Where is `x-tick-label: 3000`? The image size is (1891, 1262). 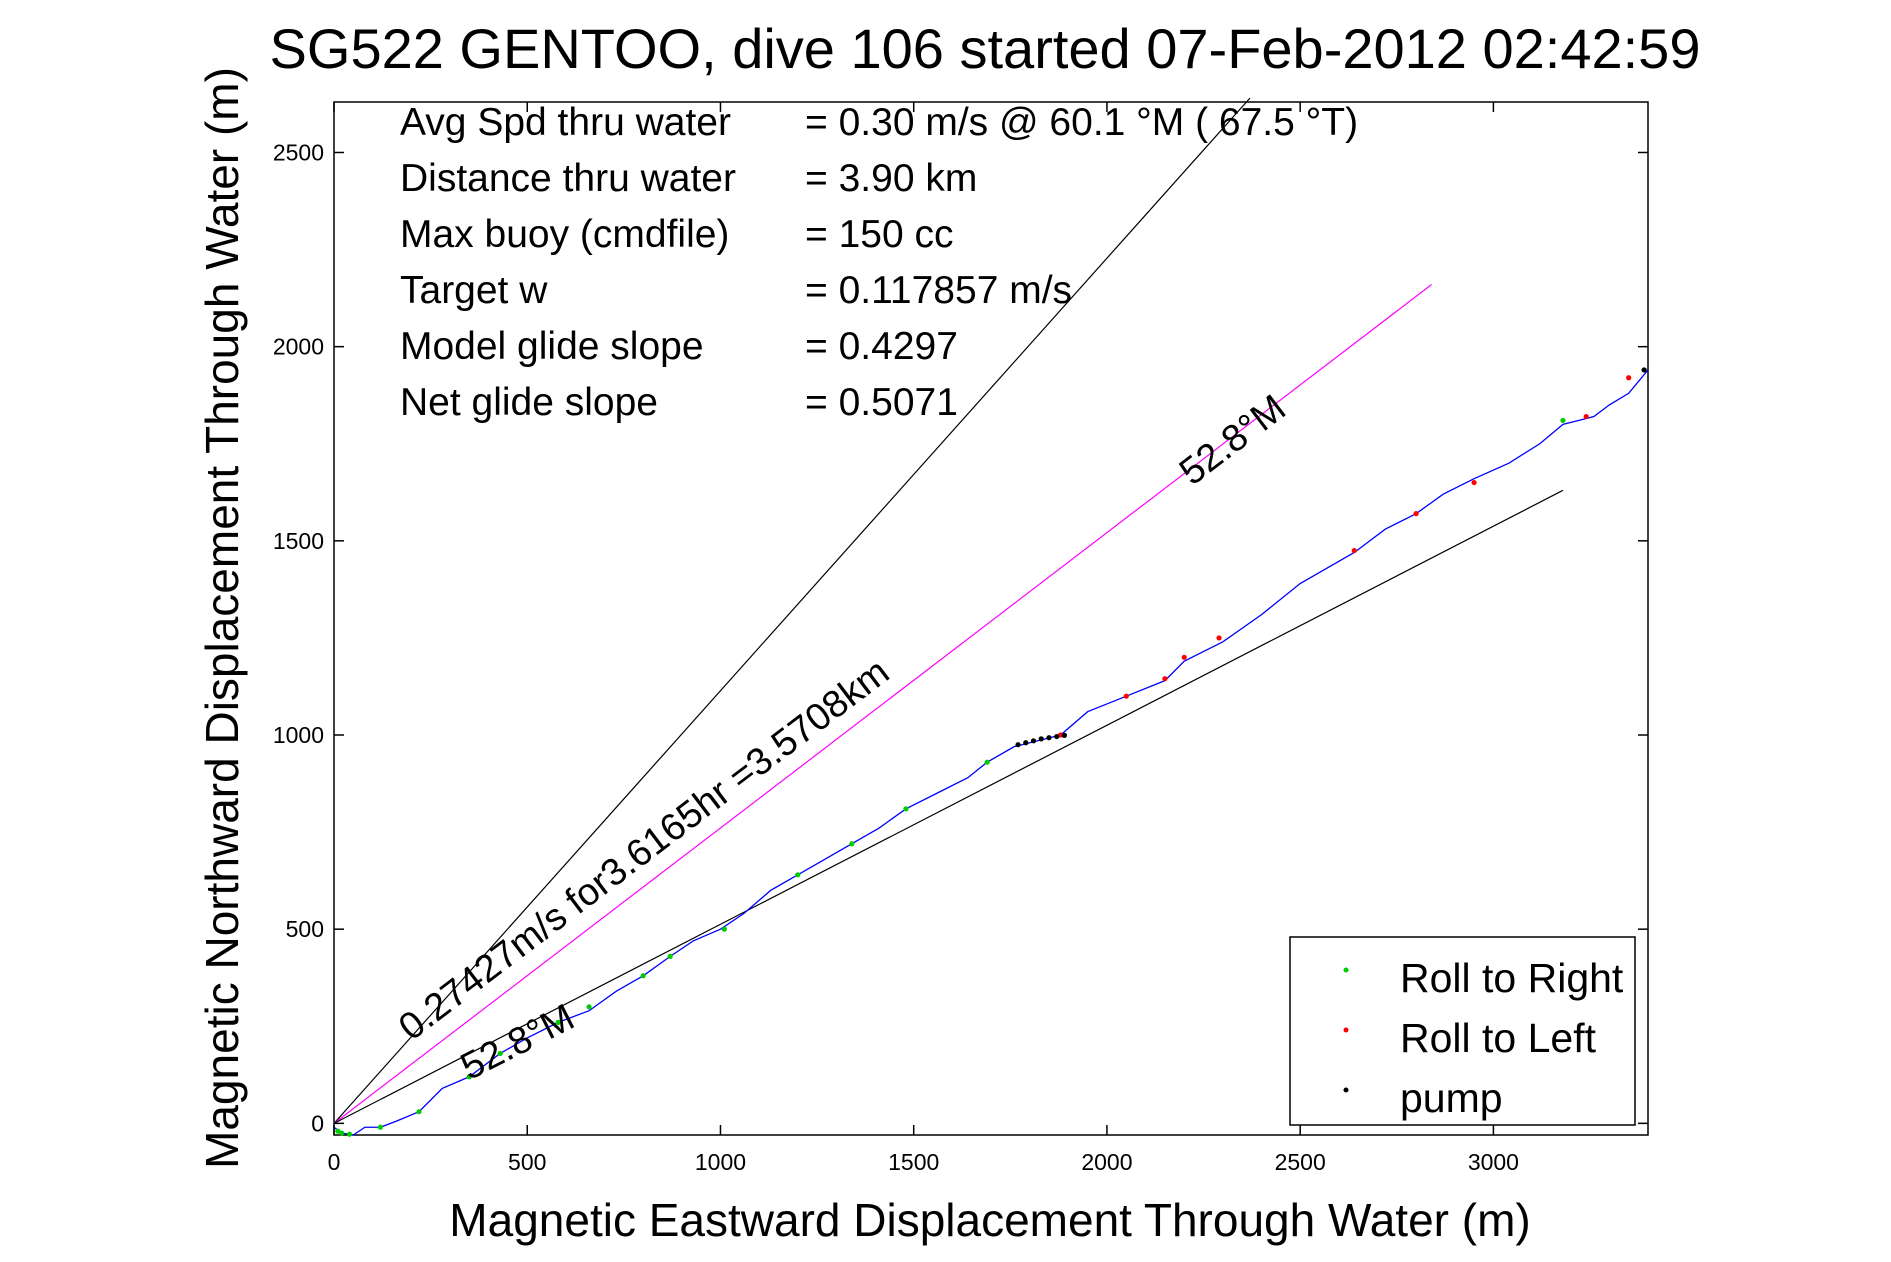 x-tick-label: 3000 is located at coordinates (1493, 1162).